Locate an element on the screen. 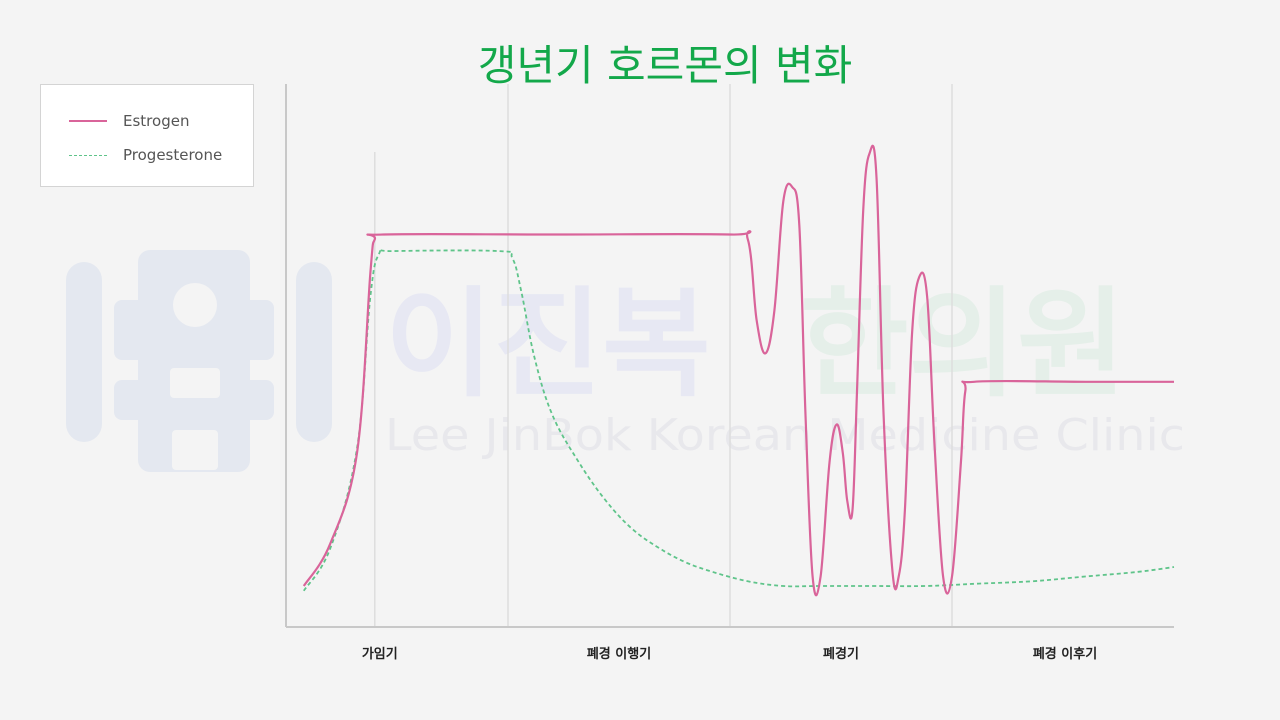  category-labels: 가임기 폐경 이행기 폐경기 폐경 이후기 is located at coordinates (729, 654).